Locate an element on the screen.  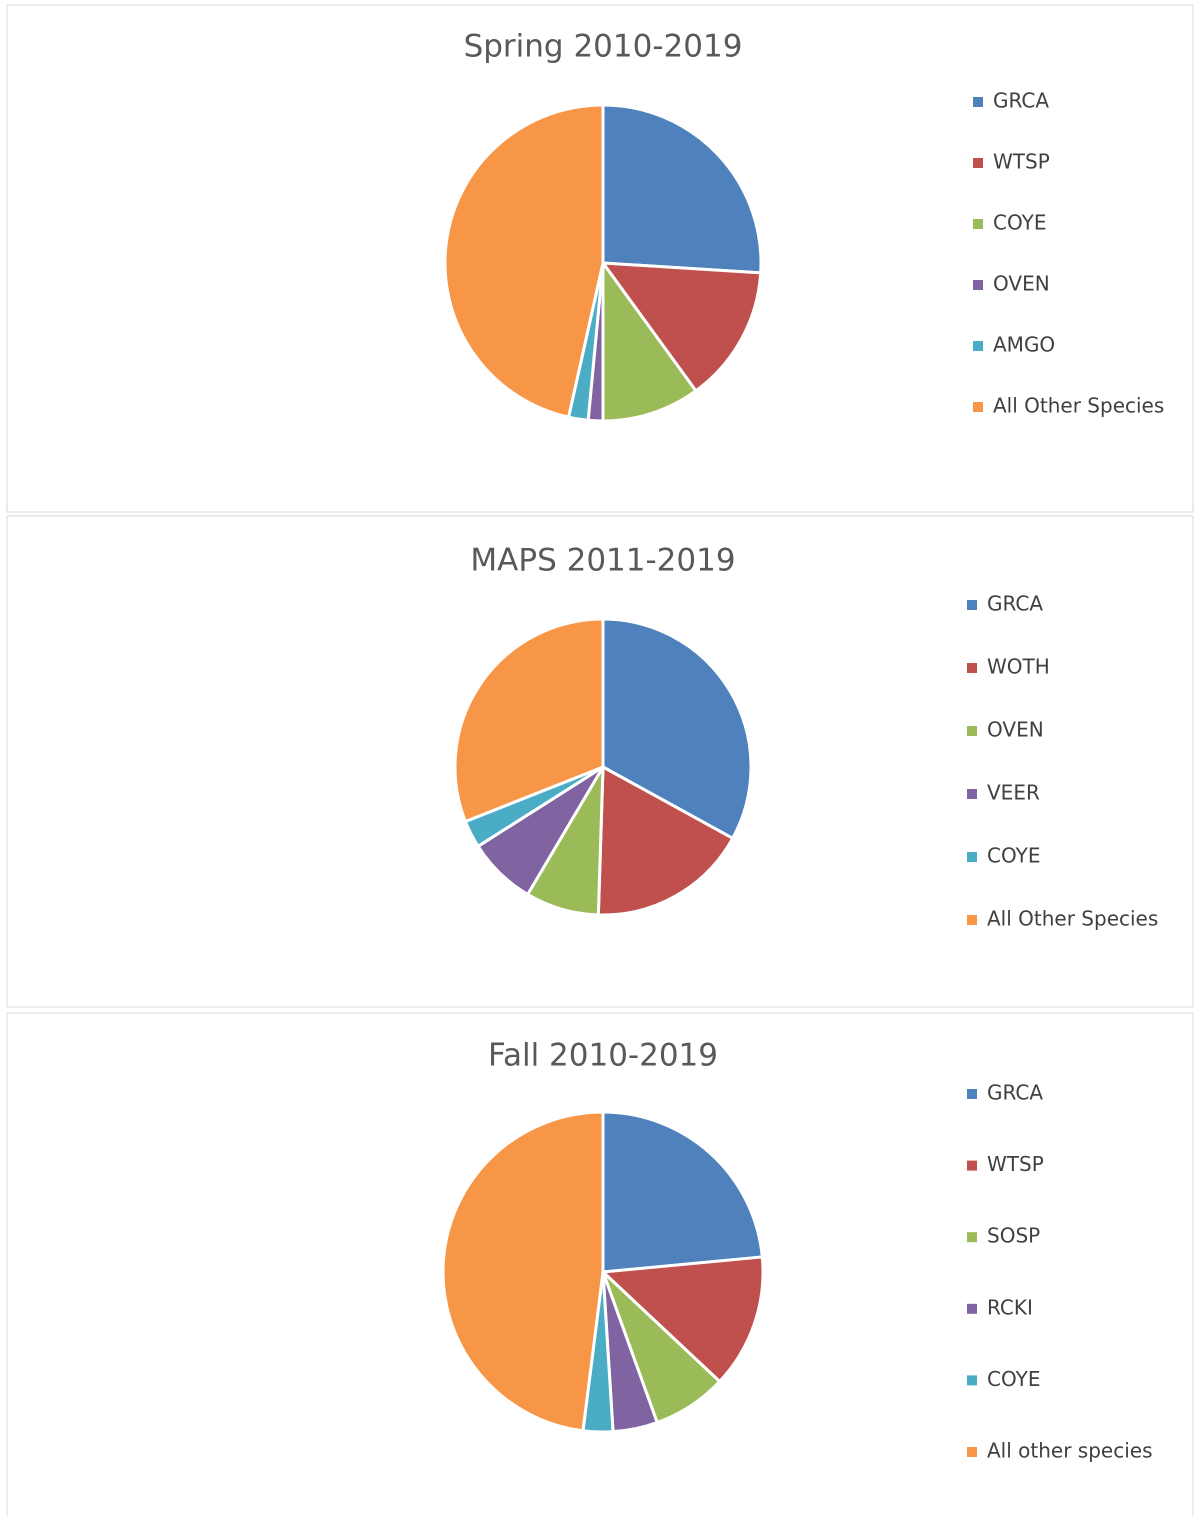
legend-label: All other species is located at coordinates (1070, 1451).